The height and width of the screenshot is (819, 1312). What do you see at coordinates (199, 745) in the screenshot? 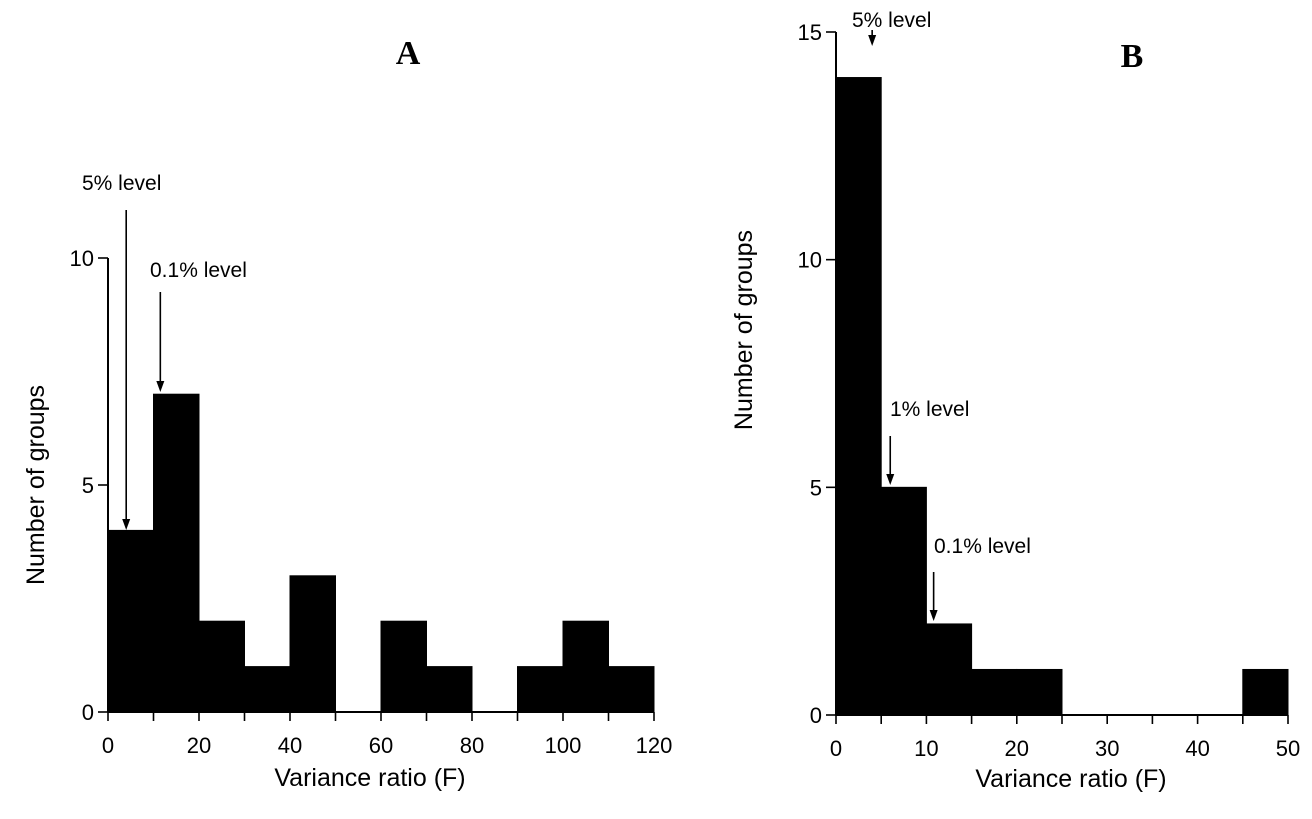
I see `a-x-tick-label: 20` at bounding box center [199, 745].